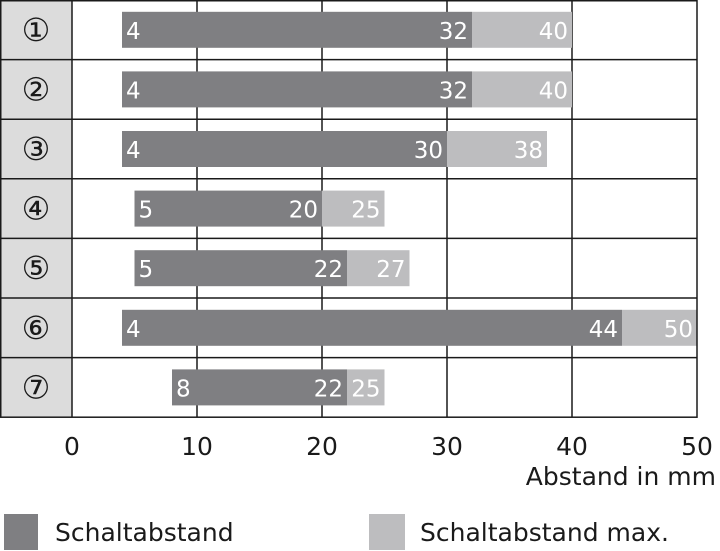 This screenshot has width=720, height=551. Describe the element at coordinates (621, 476) in the screenshot. I see `x-axis-label: Abstand in mm` at that location.